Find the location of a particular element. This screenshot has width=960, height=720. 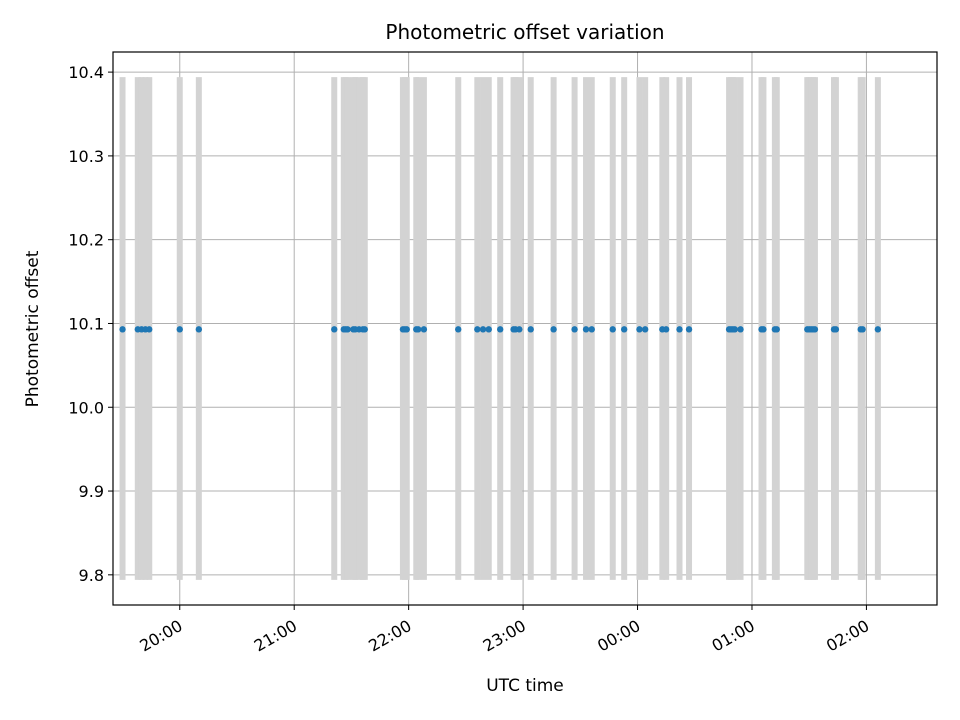

data-point-layer is located at coordinates (500, 329).